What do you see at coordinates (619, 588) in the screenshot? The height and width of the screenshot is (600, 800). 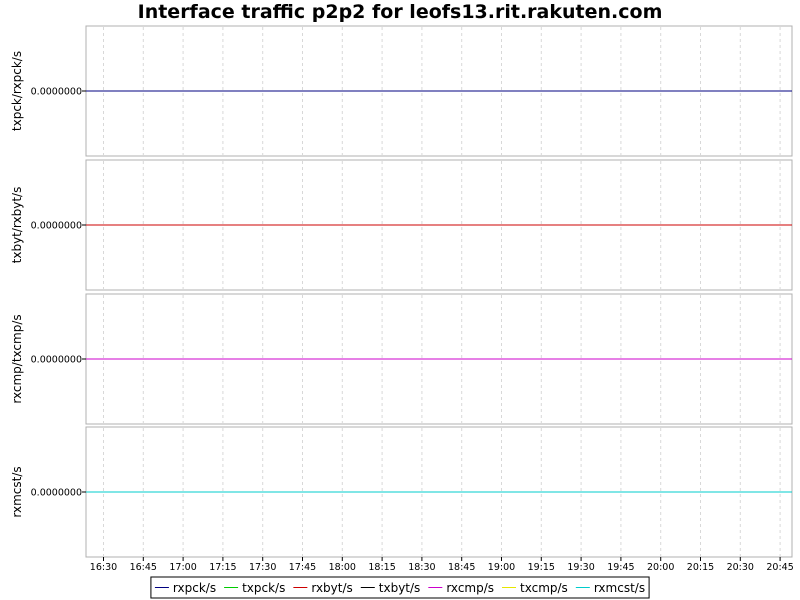 I see `legend-label: rxmcst/s` at bounding box center [619, 588].